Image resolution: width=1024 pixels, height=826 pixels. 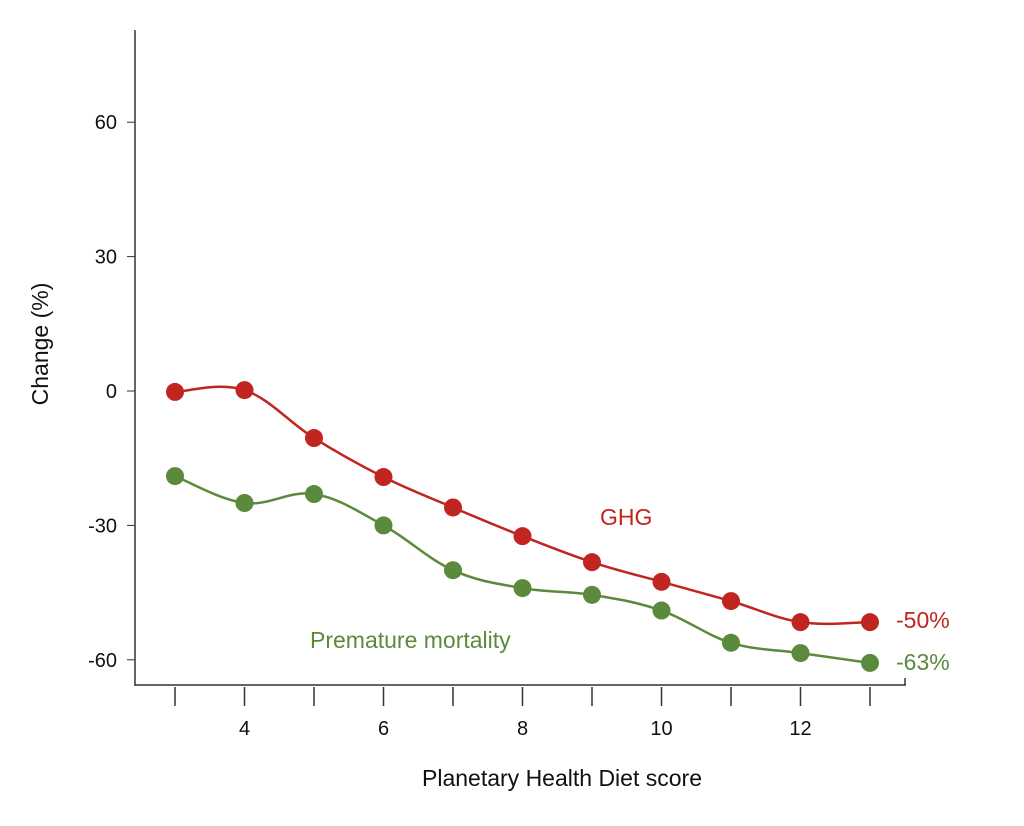 I want to click on x-tick-label: 6, so click(x=383, y=729).